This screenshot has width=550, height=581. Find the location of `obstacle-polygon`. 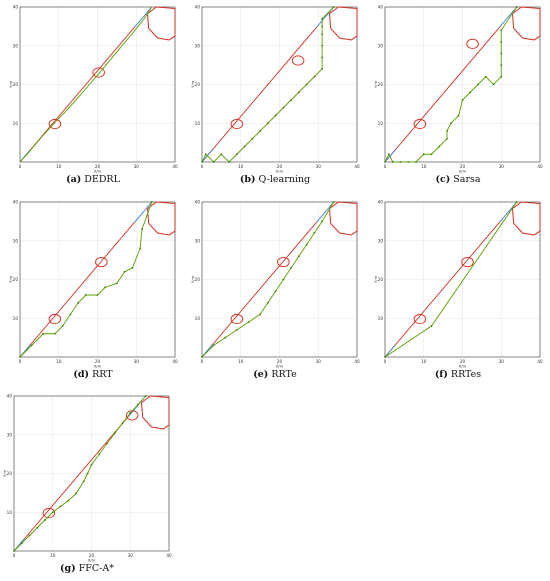

obstacle-polygon is located at coordinates (526, 218).